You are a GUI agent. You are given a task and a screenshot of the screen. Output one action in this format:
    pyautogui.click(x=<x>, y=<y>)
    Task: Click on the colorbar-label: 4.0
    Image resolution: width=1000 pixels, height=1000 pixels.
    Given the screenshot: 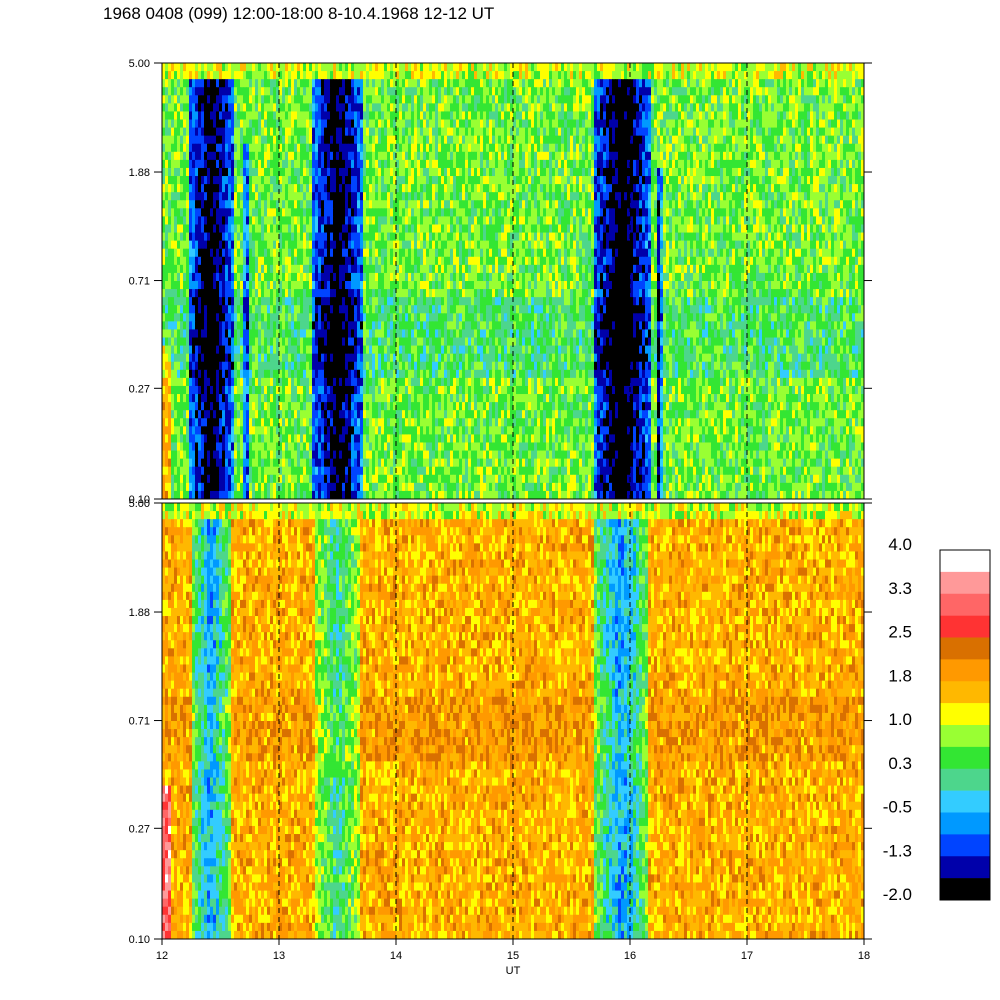 What is the action you would take?
    pyautogui.click(x=900, y=544)
    